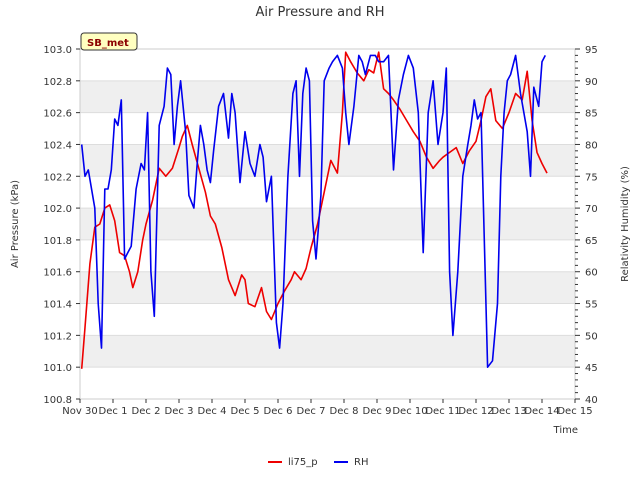 The width and height of the screenshot is (640, 480). Describe the element at coordinates (57, 114) in the screenshot. I see `y-left-tick-label: 102.6` at that location.